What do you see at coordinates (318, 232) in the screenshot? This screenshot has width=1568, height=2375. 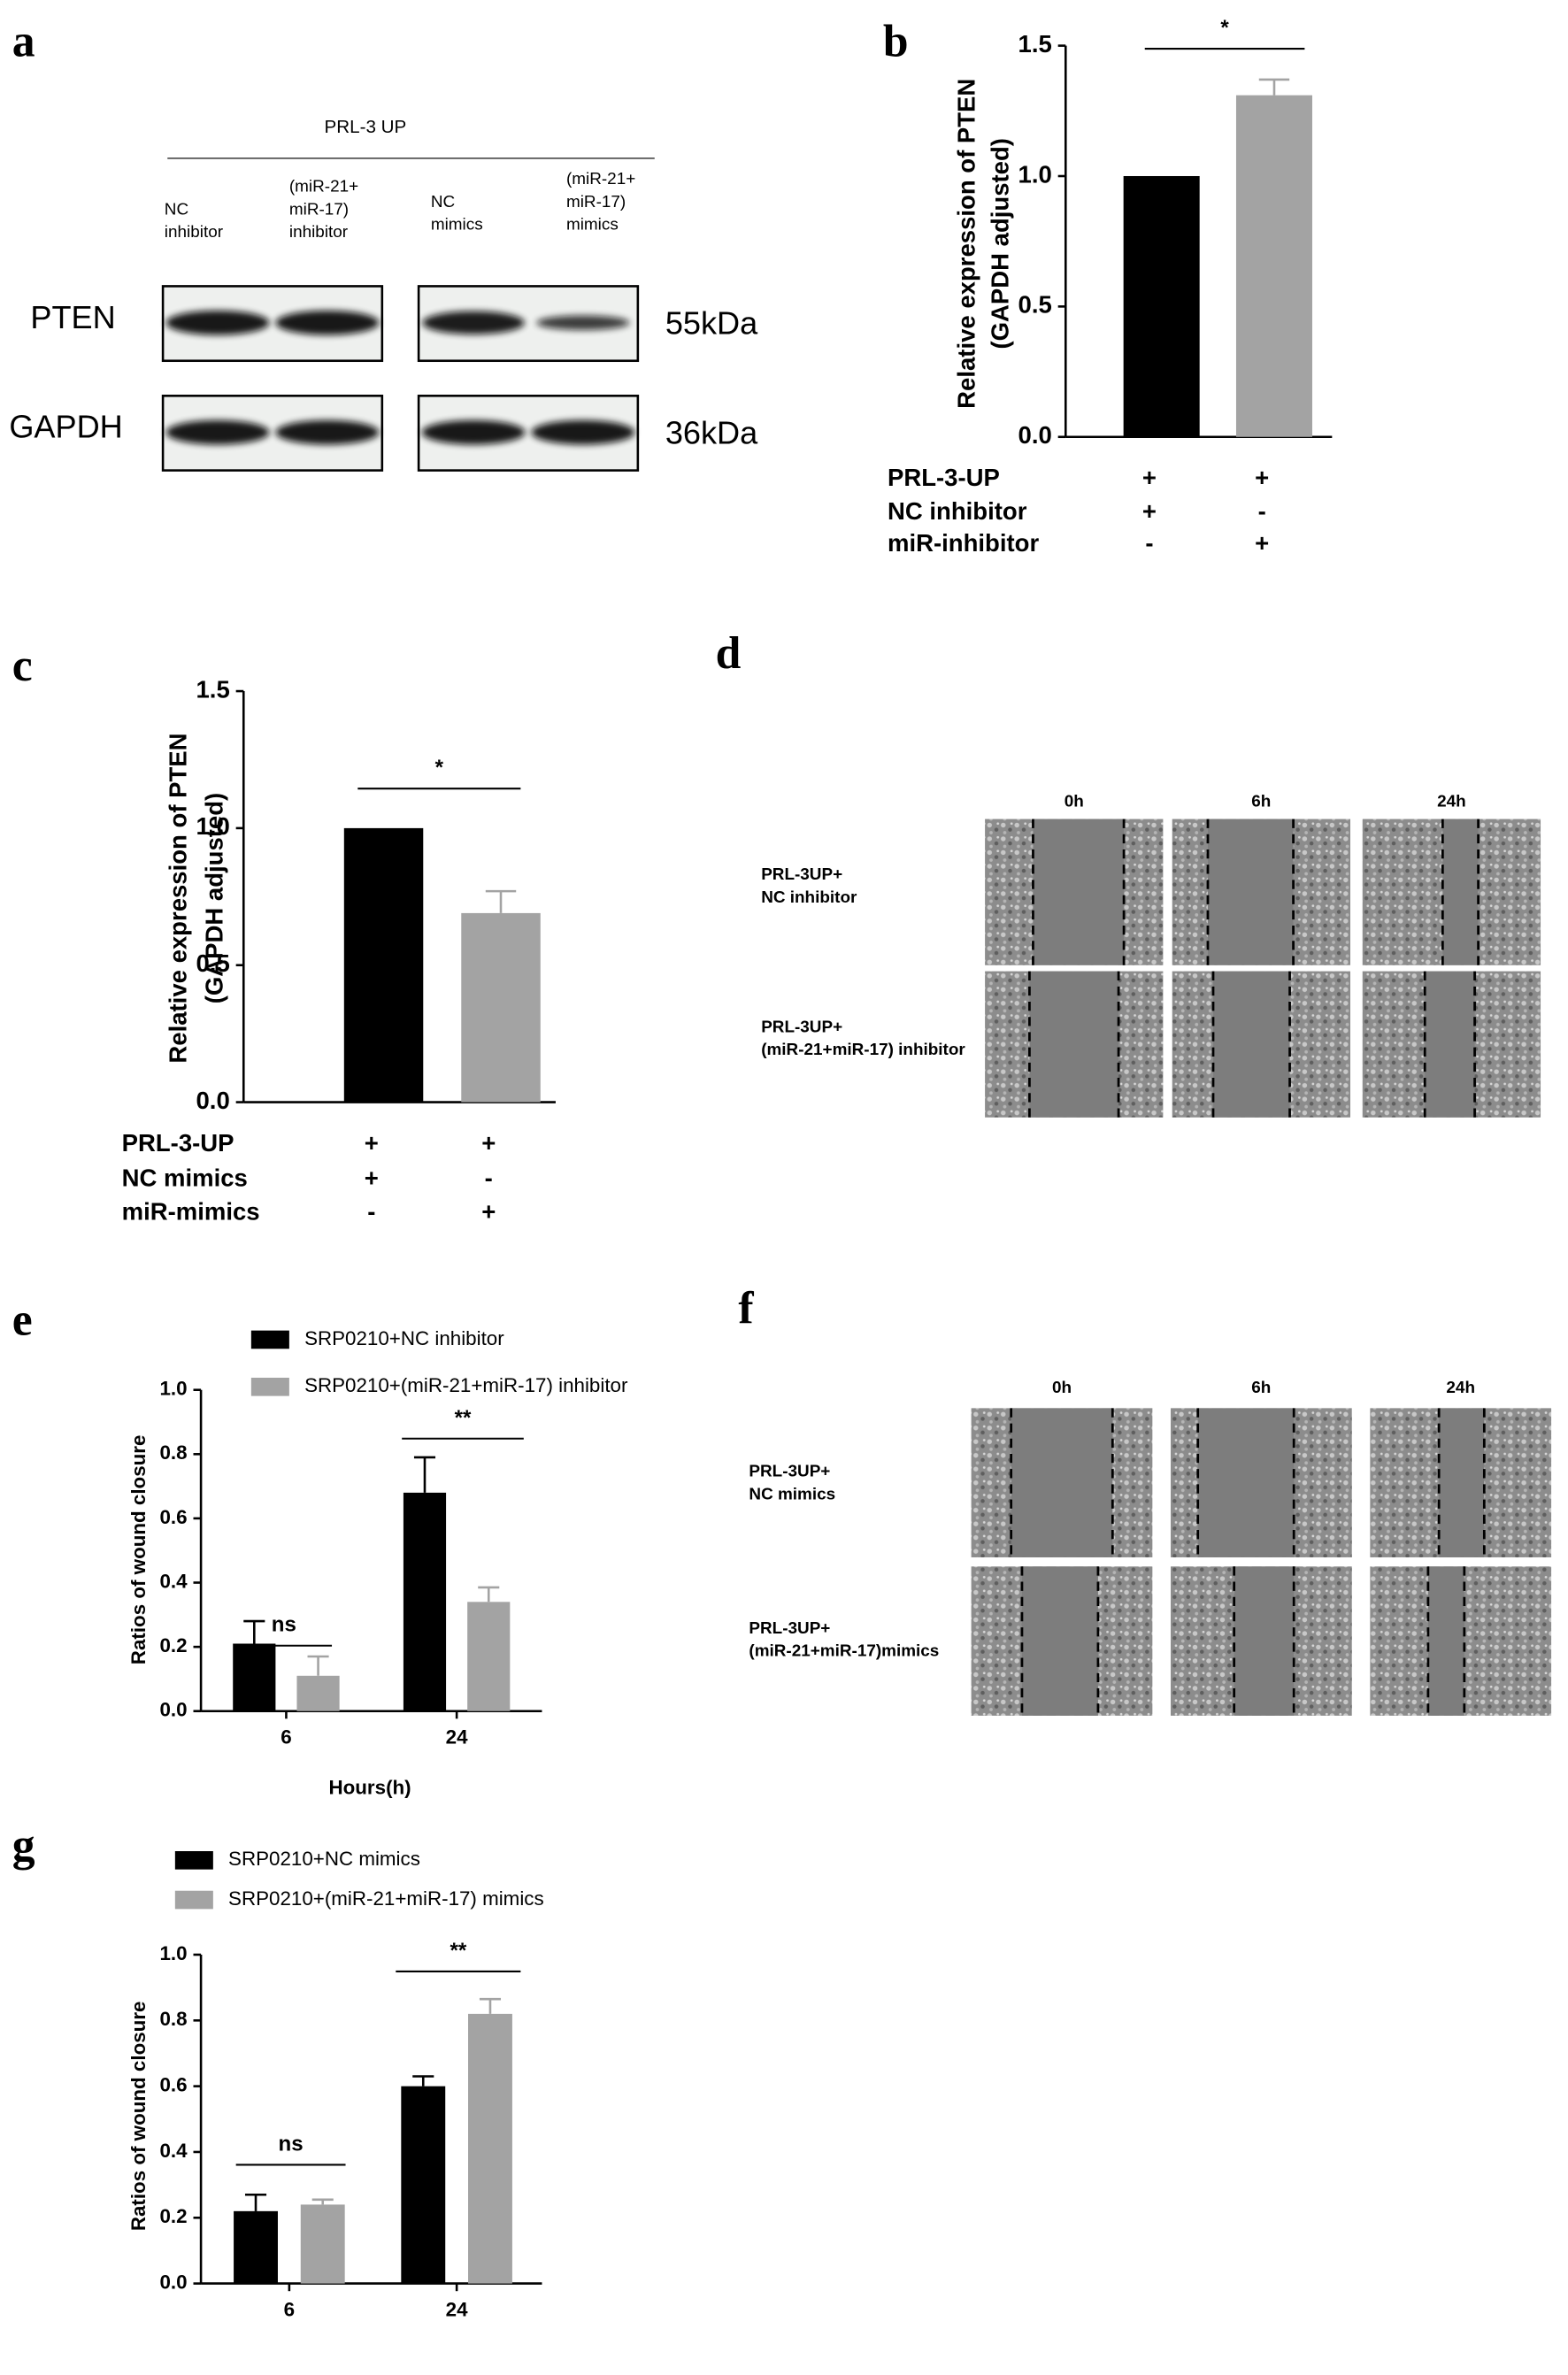 I see `lane-label: inhibitor` at bounding box center [318, 232].